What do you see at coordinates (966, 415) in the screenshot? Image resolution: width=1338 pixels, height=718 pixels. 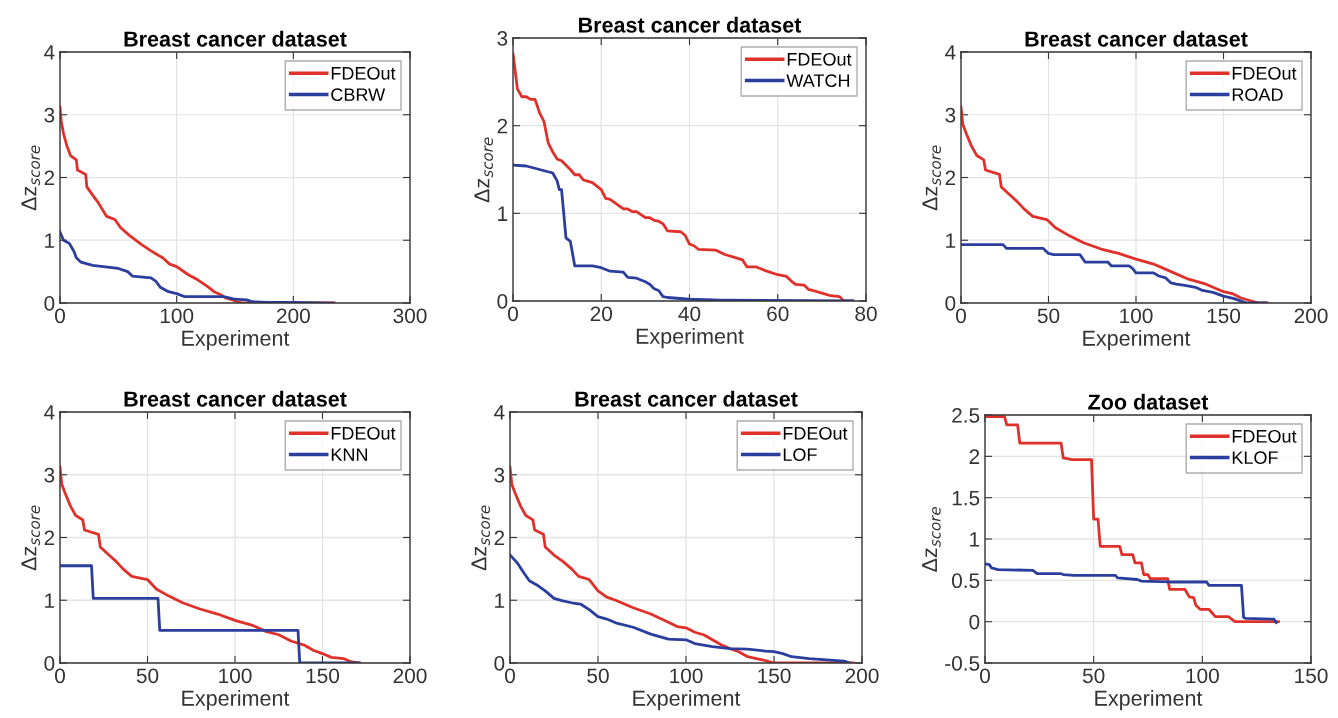 I see `y-tick-label: 2.5` at bounding box center [966, 415].